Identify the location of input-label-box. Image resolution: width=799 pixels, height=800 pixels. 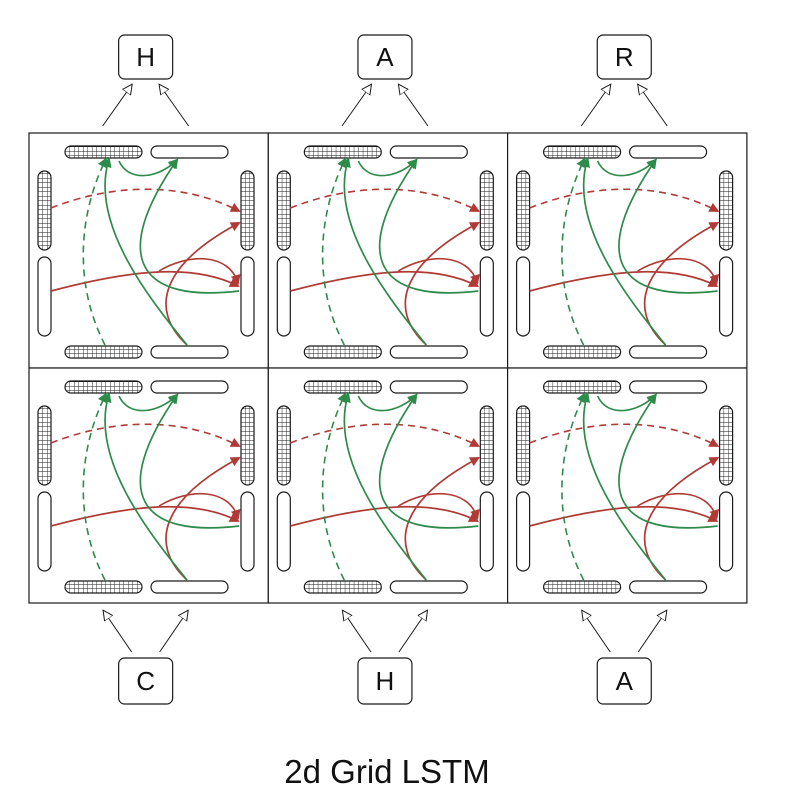
(624, 681).